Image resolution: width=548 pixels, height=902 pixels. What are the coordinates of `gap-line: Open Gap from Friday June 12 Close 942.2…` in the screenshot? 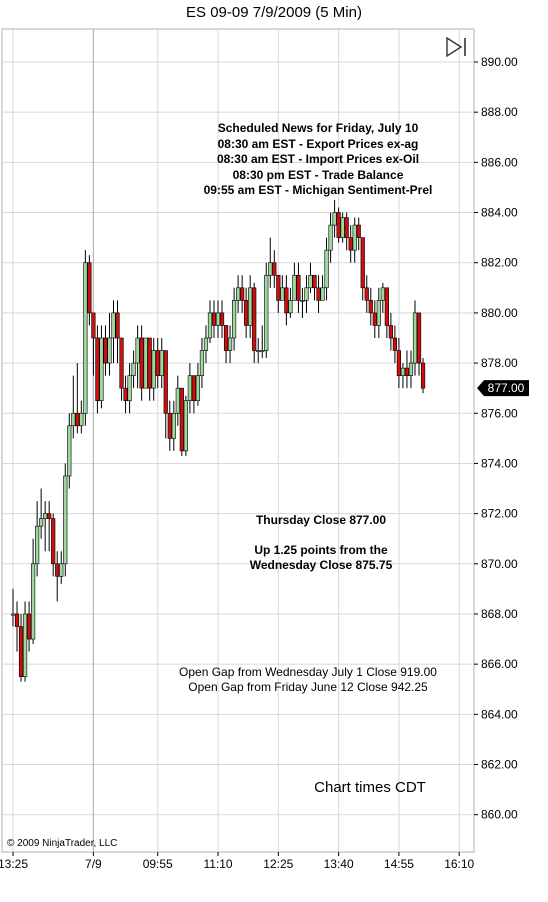 It's located at (308, 687).